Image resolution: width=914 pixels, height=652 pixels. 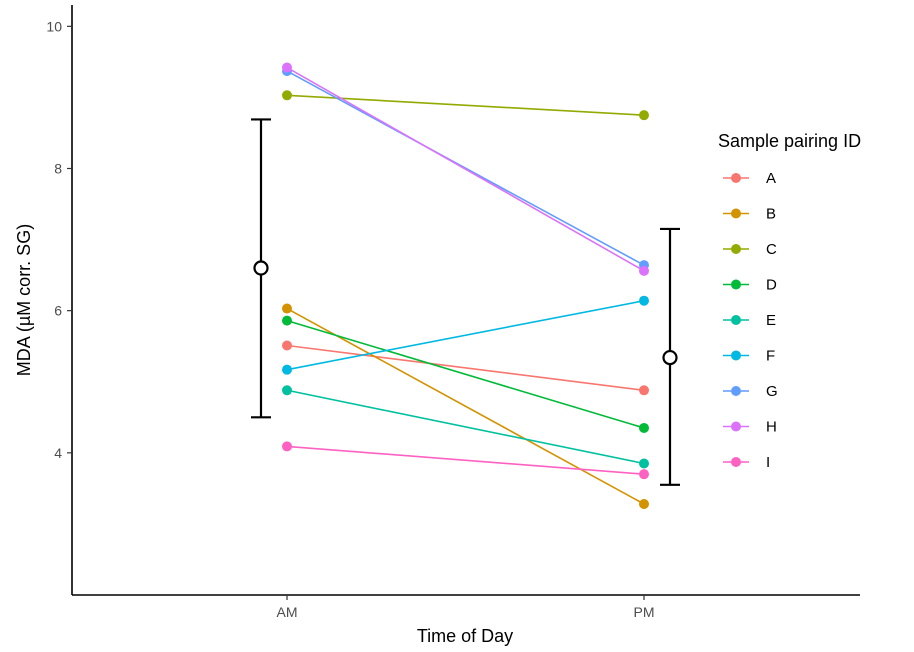 I want to click on legend-item-B: B, so click(x=749, y=214).